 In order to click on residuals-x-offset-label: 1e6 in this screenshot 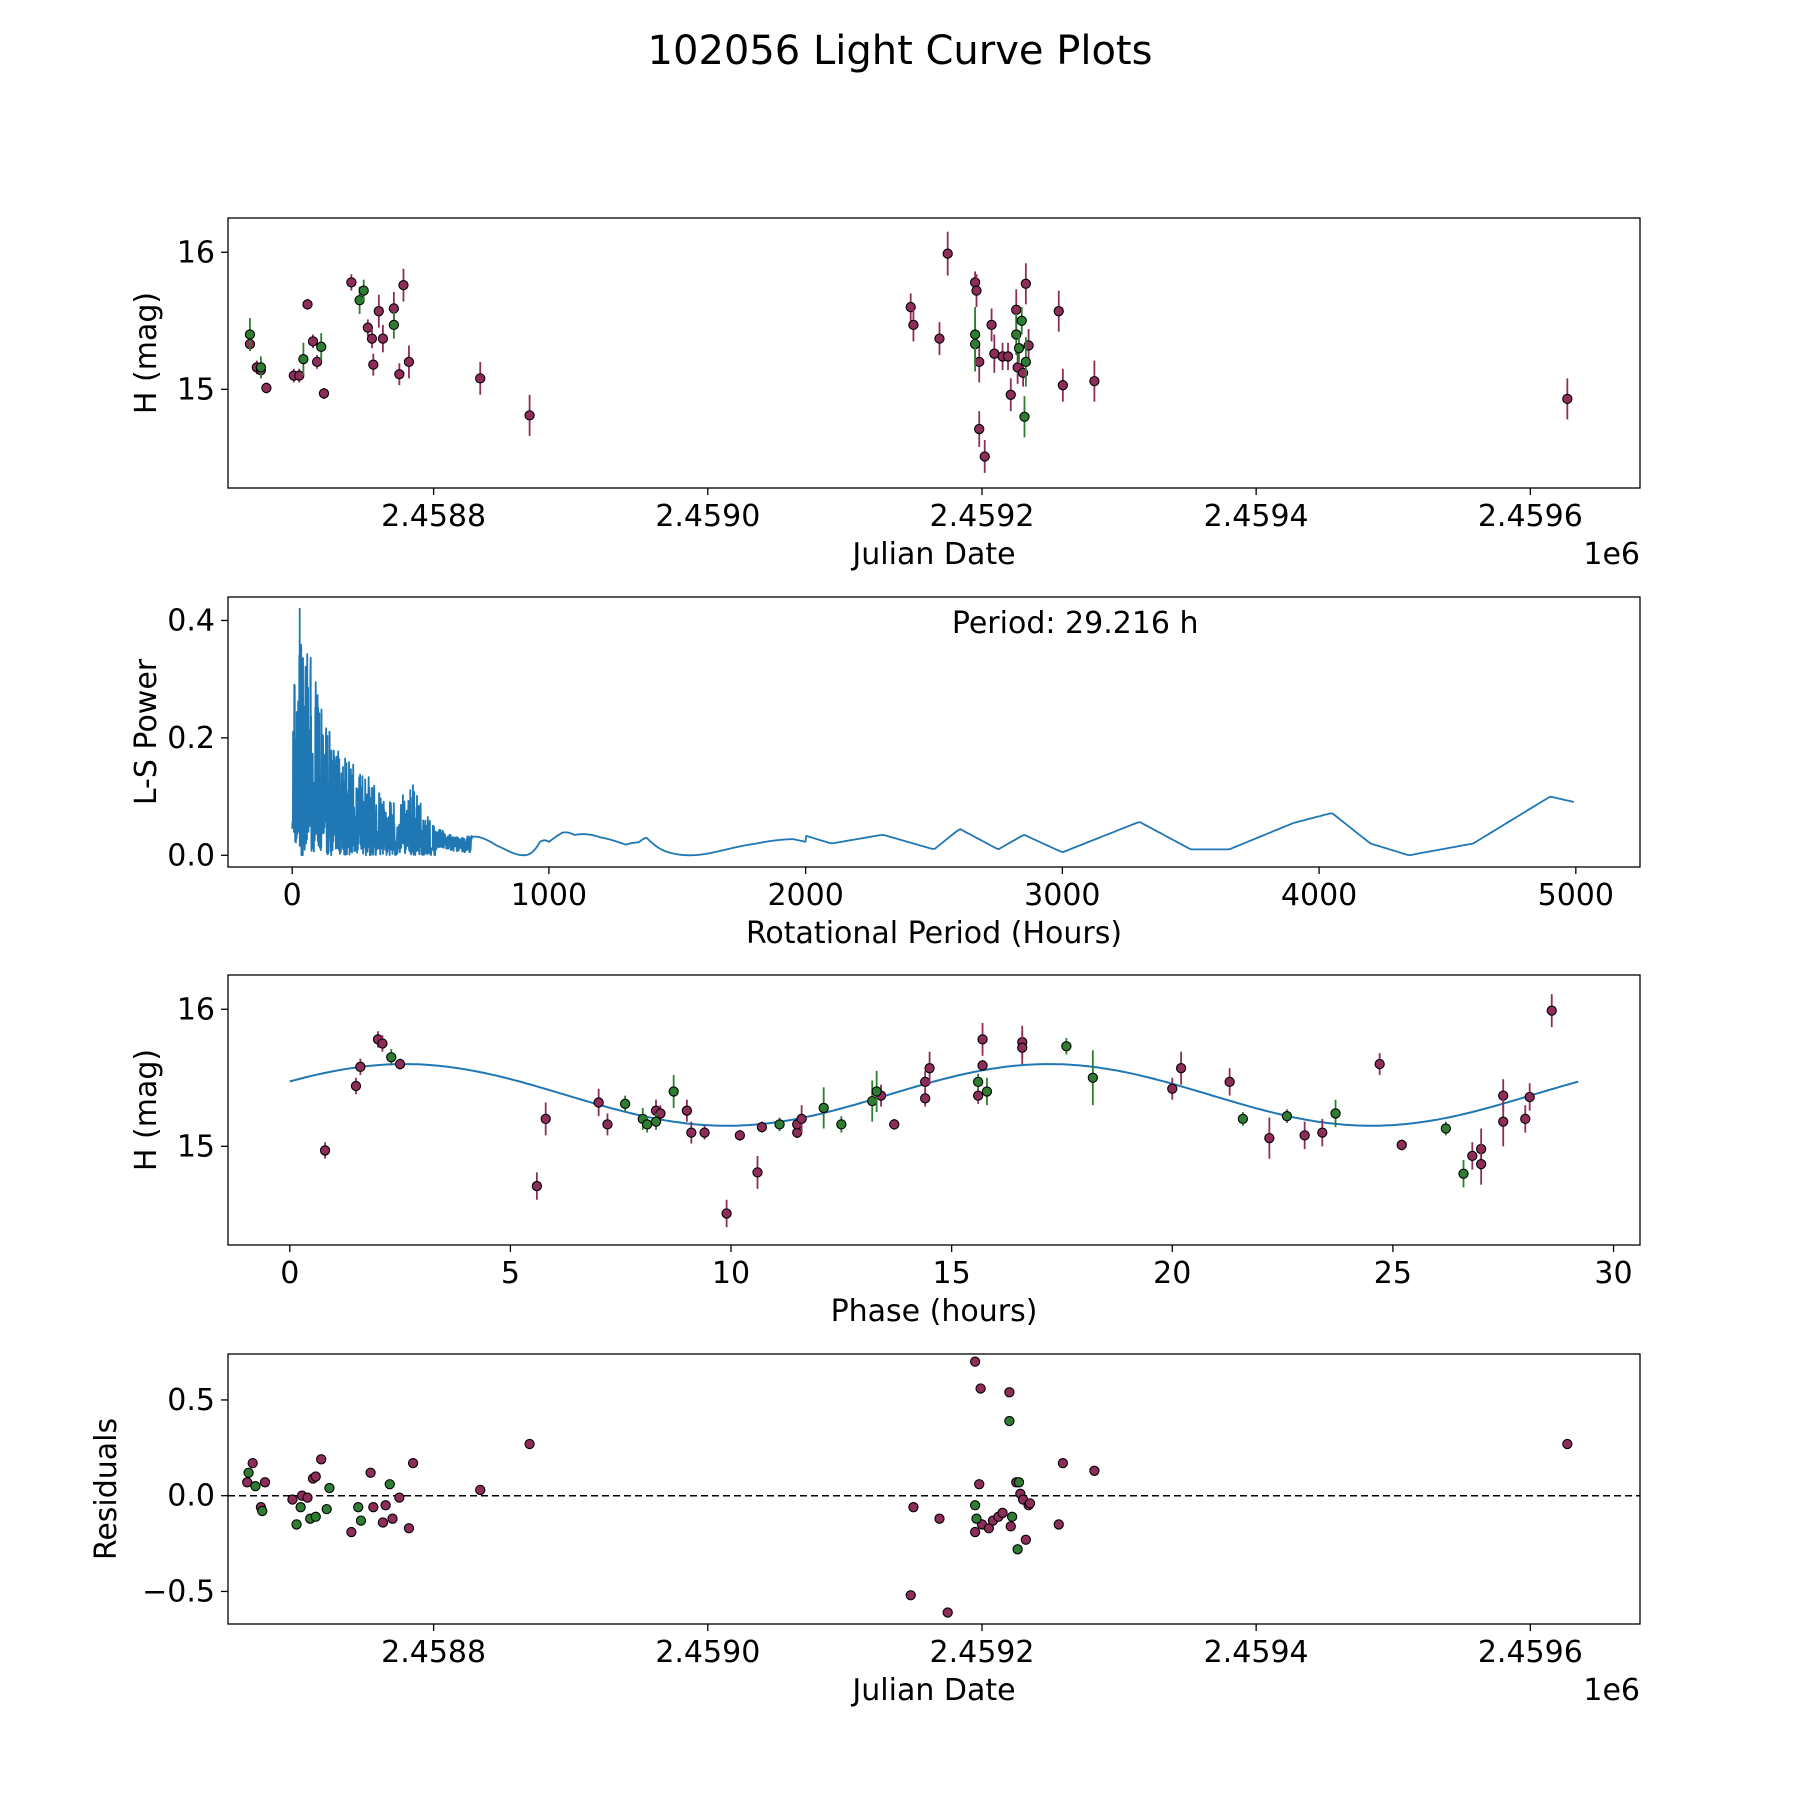, I will do `click(1611, 1690)`.